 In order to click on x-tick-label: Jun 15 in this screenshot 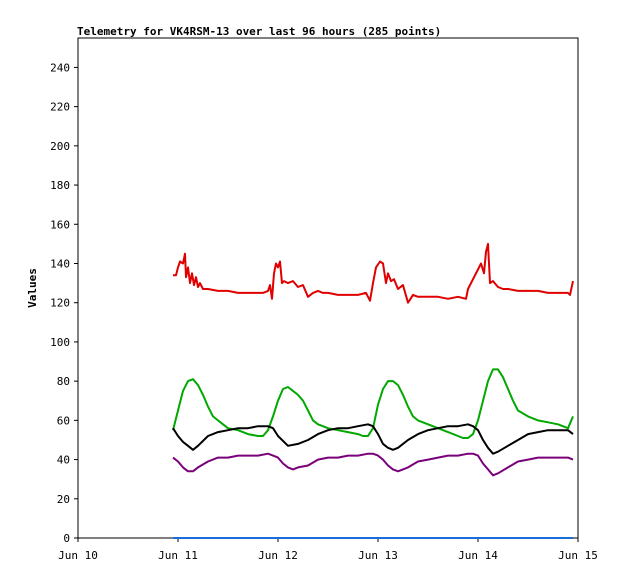, I will do `click(578, 555)`.